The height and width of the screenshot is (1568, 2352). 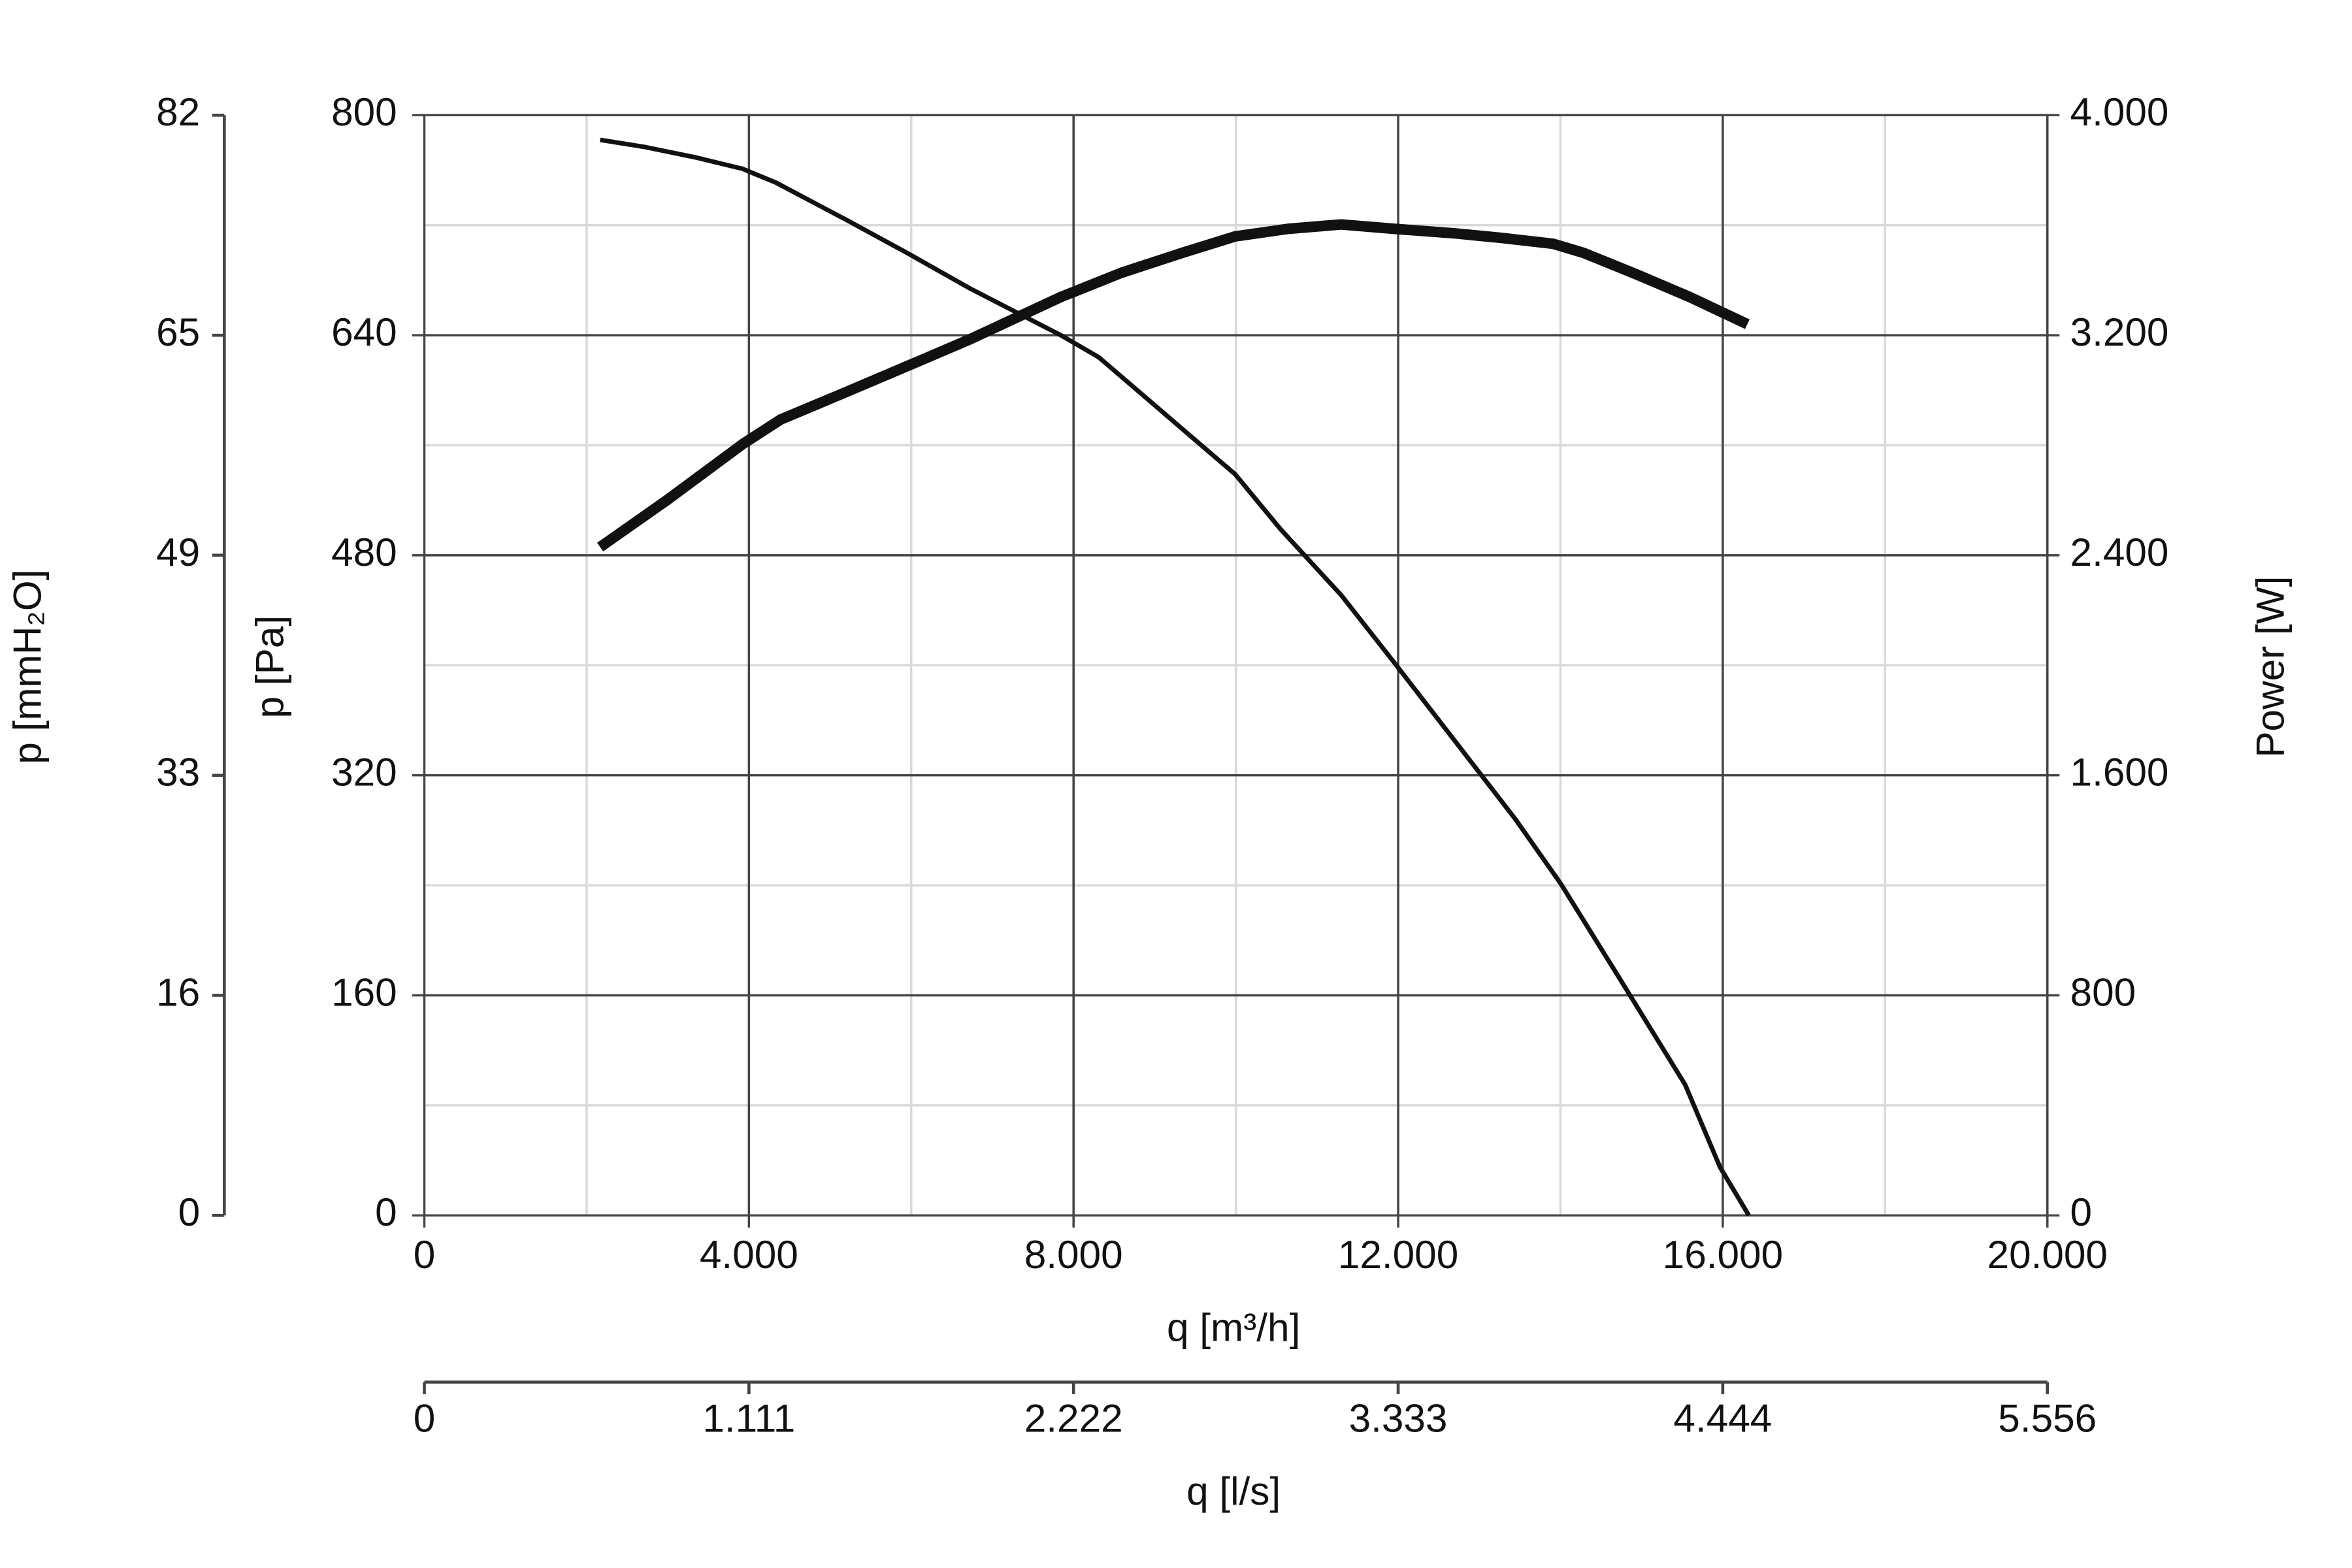 What do you see at coordinates (1173, 385) in the screenshot?
I see `curve` at bounding box center [1173, 385].